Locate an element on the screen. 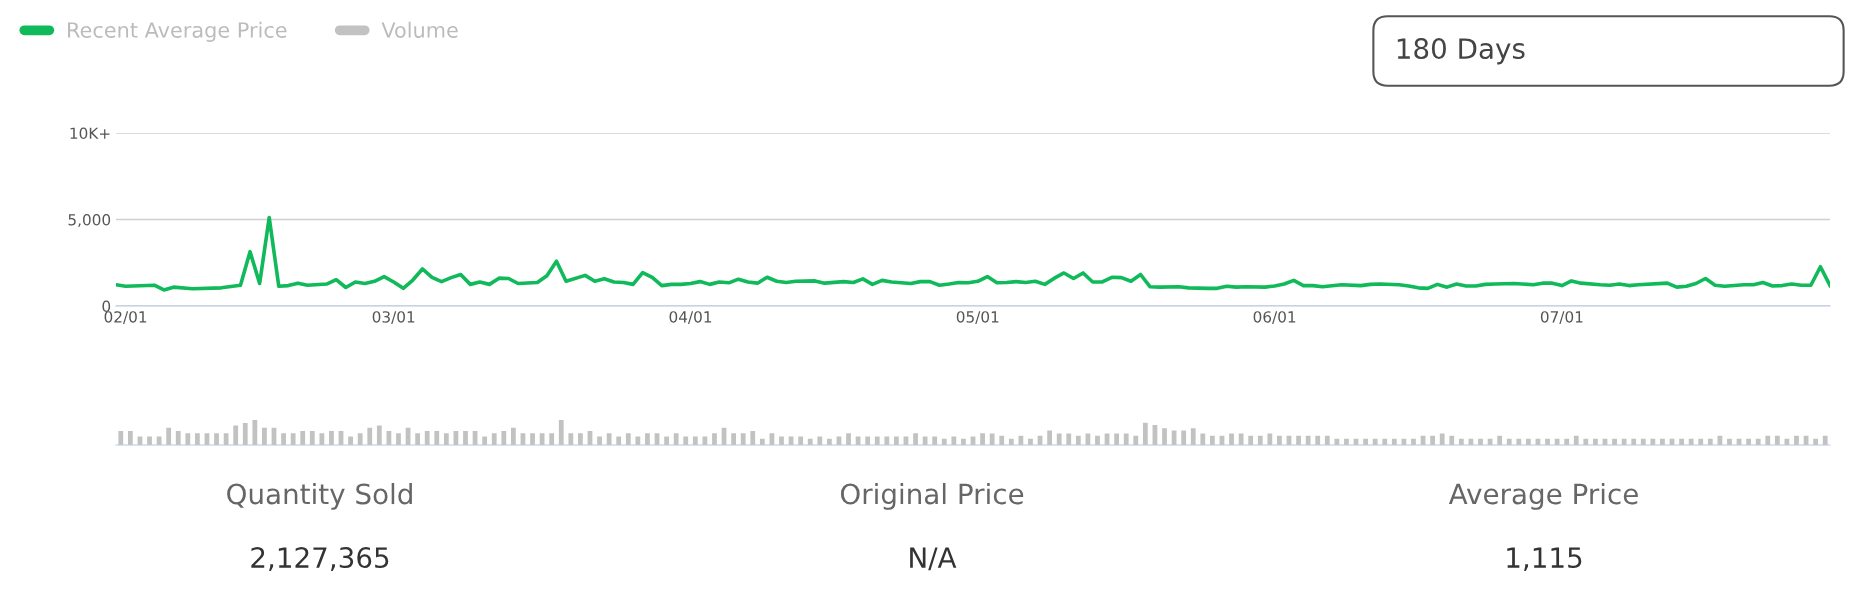  x-tick-label: 07/01 is located at coordinates (1561, 317).